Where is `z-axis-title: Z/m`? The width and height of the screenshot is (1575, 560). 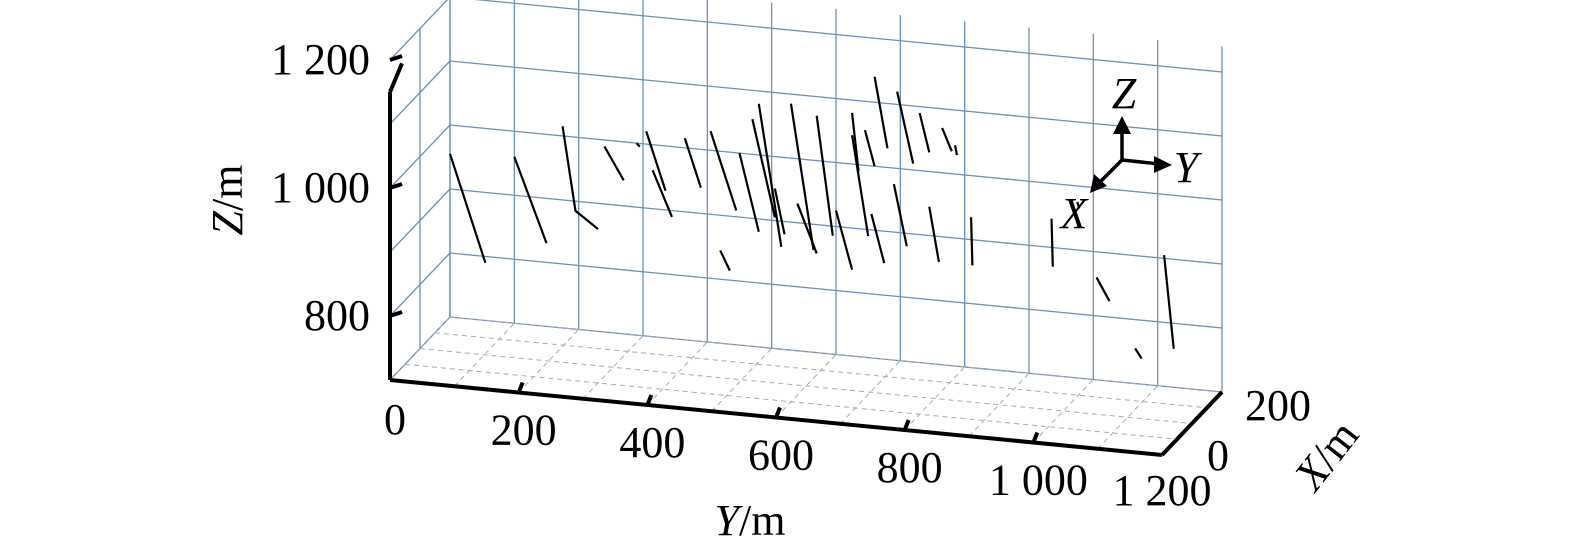
z-axis-title: Z/m is located at coordinates (227, 200).